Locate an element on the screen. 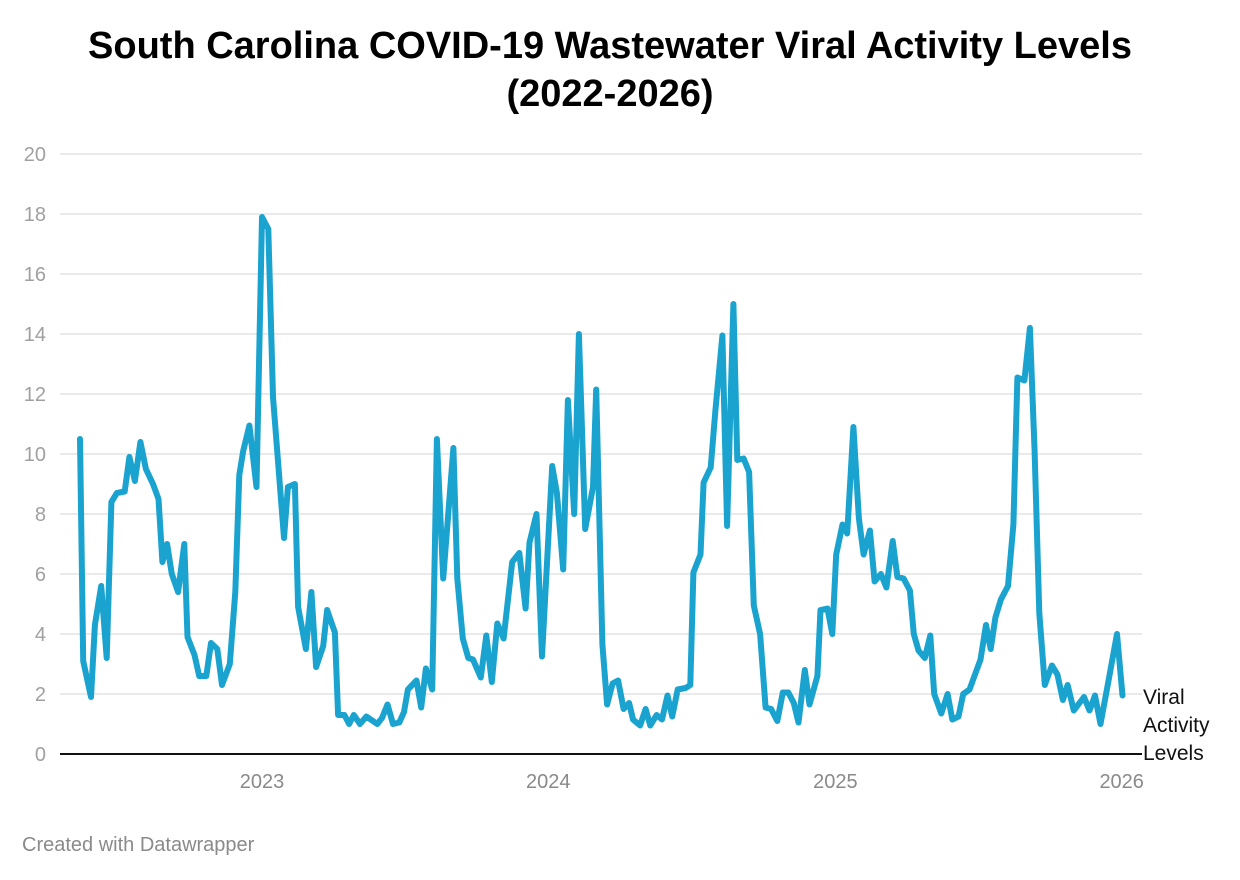  y-tick-label: 14 is located at coordinates (35, 335).